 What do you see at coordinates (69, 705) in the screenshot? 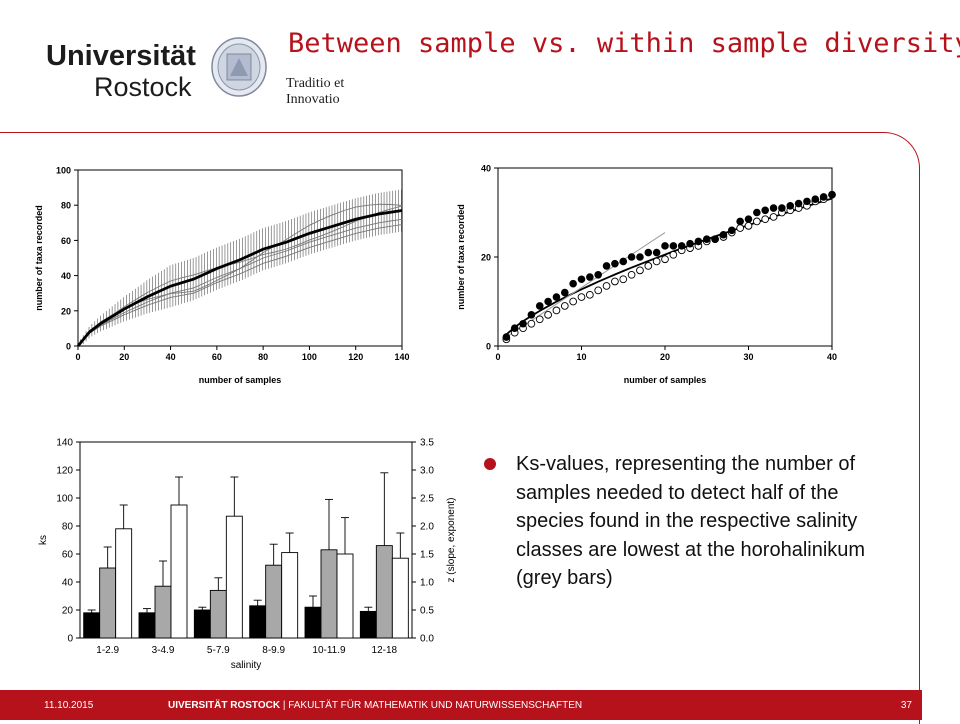
I see `footer-date: 11.10.2015` at bounding box center [69, 705].